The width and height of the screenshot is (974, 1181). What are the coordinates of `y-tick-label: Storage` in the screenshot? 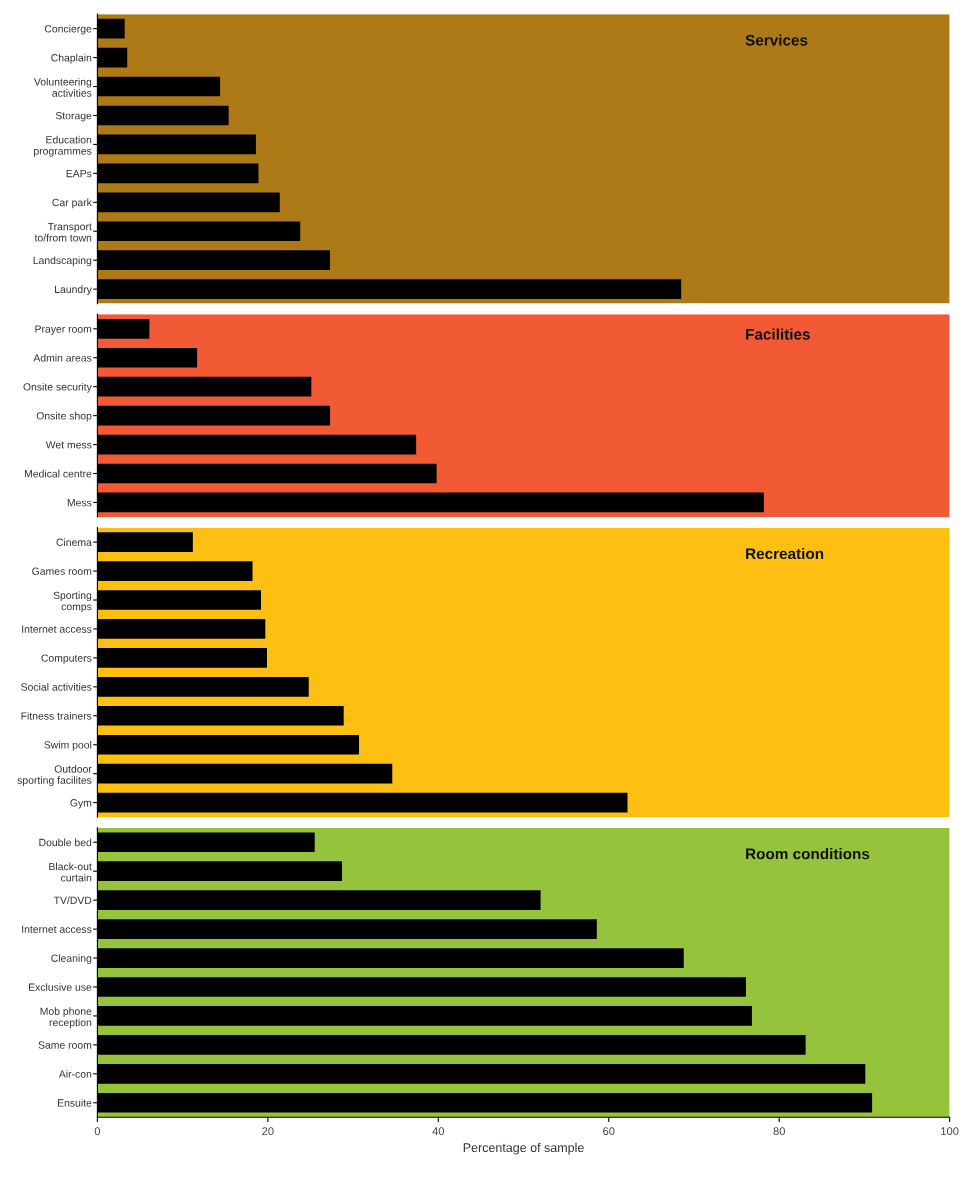 It's located at (73, 116).